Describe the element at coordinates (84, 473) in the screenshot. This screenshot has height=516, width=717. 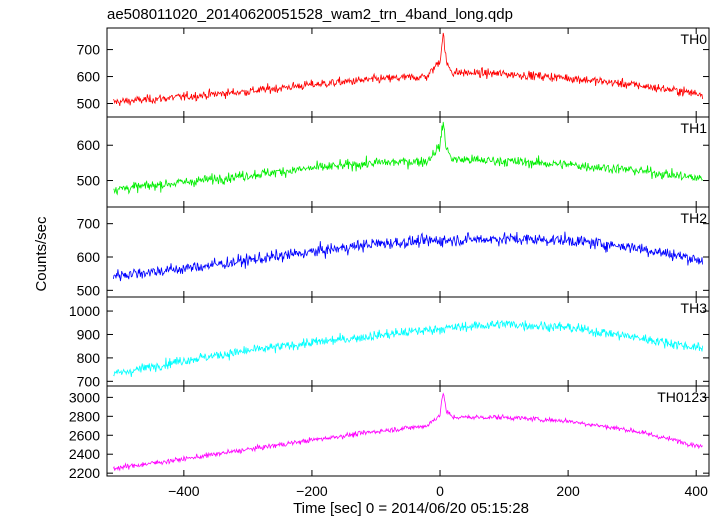
I see `y-tick-label: 2200` at that location.